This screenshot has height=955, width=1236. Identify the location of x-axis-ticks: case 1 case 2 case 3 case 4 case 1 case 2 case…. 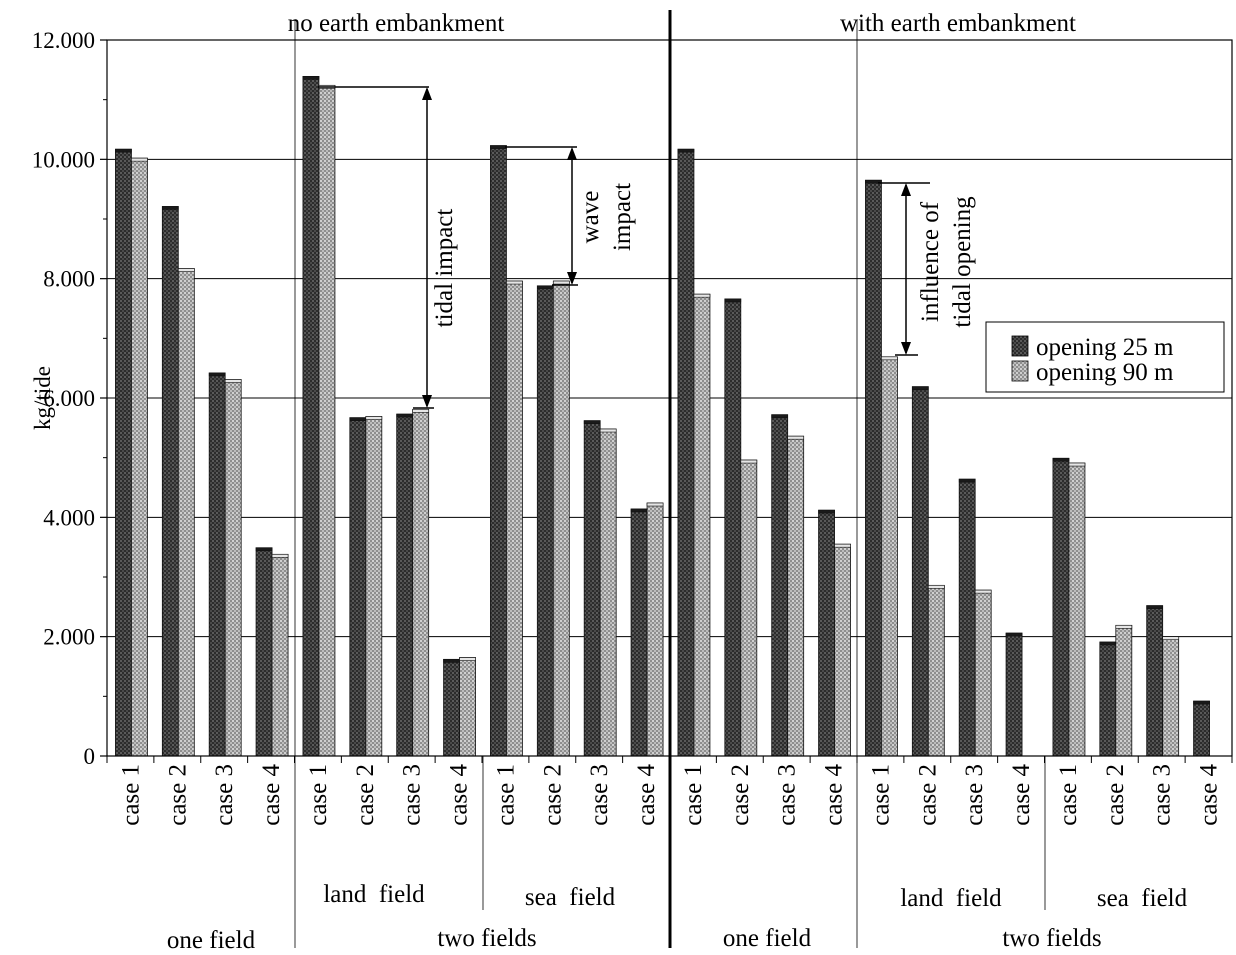
(669, 791).